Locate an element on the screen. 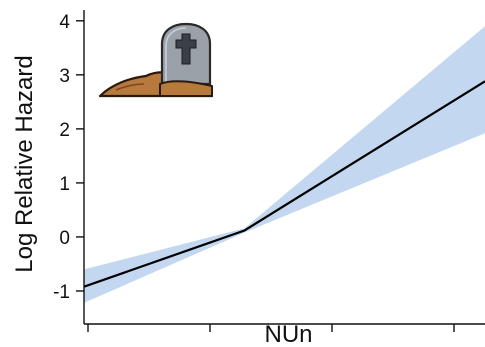 Image resolution: width=485 pixels, height=347 pixels. x-ticks is located at coordinates (271, 328).